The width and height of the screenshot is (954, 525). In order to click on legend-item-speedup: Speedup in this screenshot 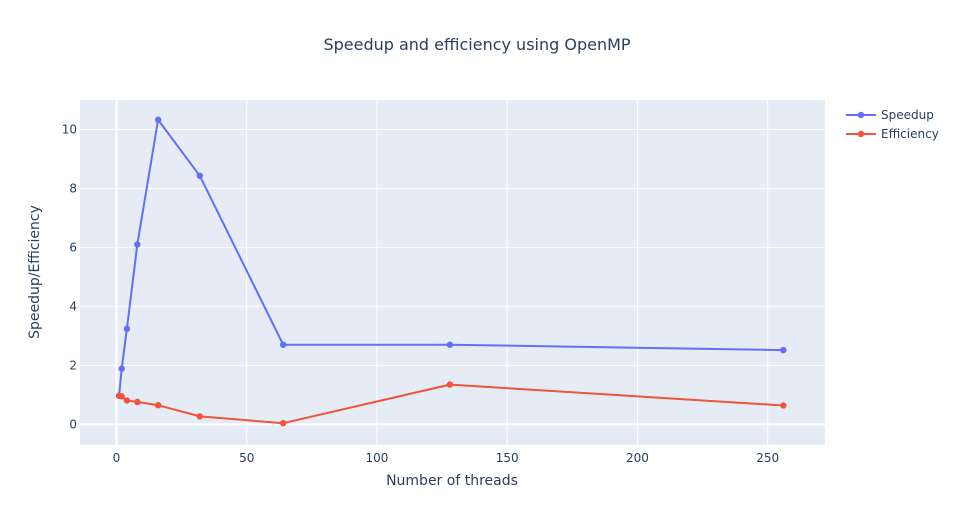, I will do `click(890, 115)`.